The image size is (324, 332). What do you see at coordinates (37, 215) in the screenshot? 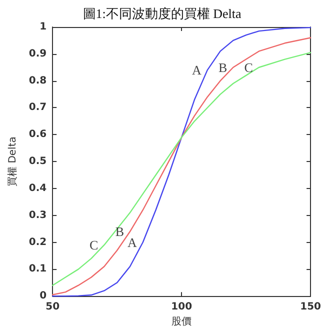
I see `y-tick-label: 0.3` at bounding box center [37, 215].